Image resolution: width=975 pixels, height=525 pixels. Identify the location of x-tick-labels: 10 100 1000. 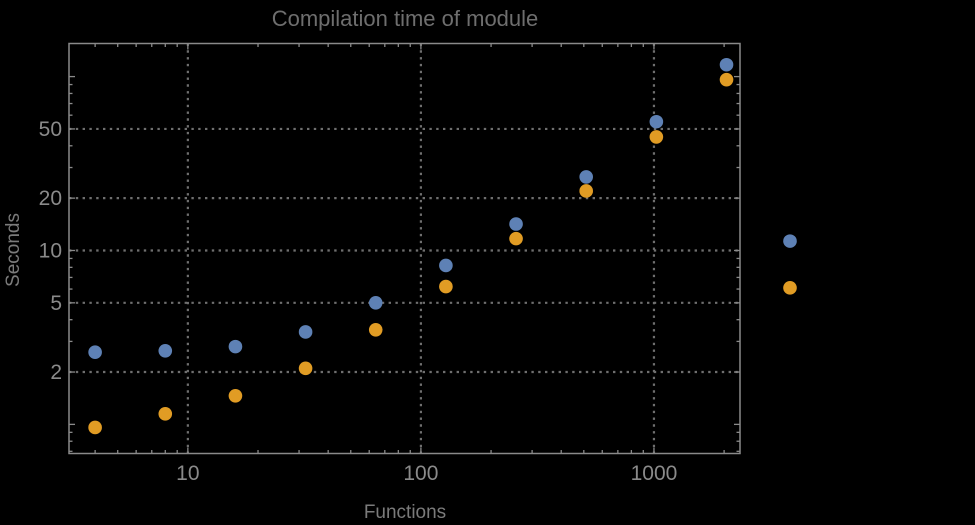
(426, 473).